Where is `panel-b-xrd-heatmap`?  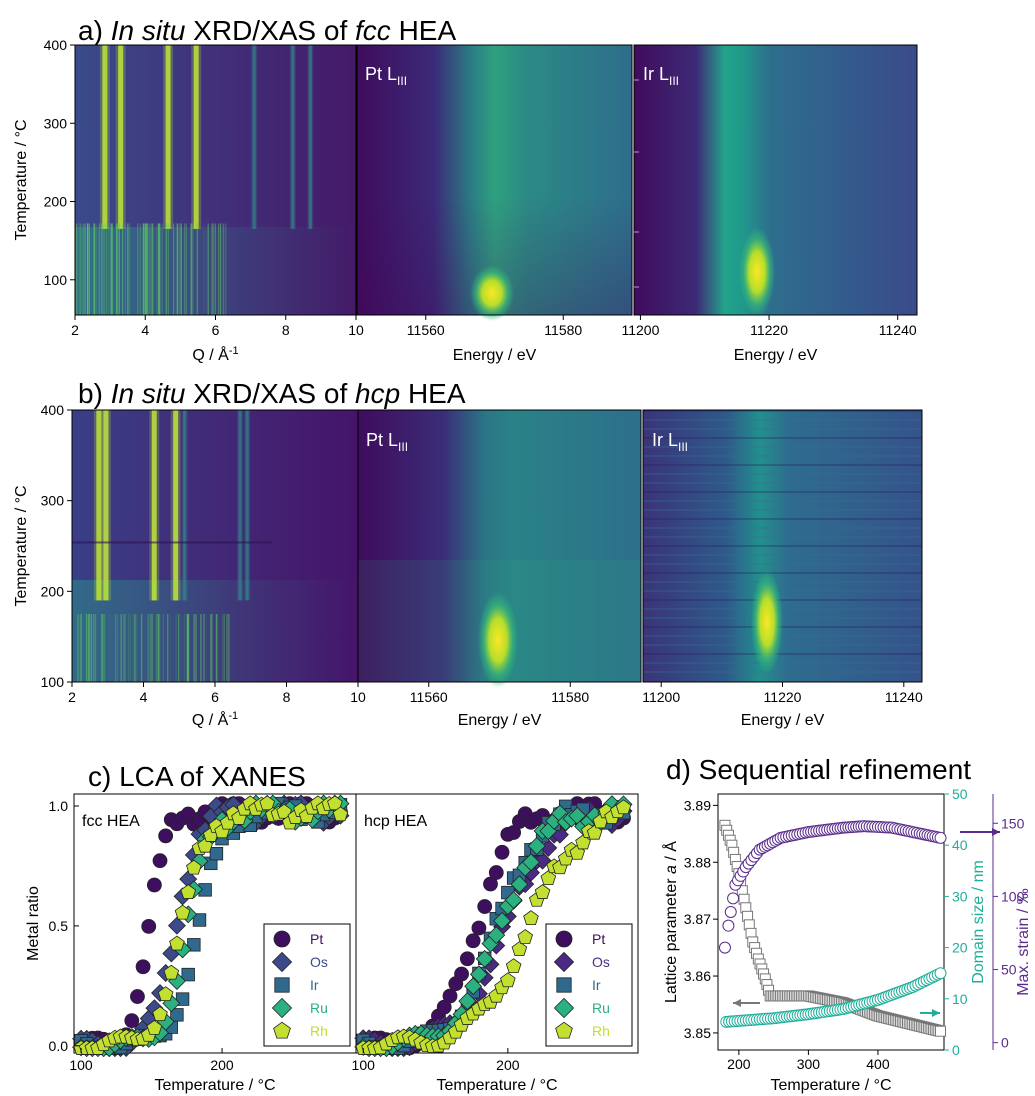
panel-b-xrd-heatmap is located at coordinates (215, 546).